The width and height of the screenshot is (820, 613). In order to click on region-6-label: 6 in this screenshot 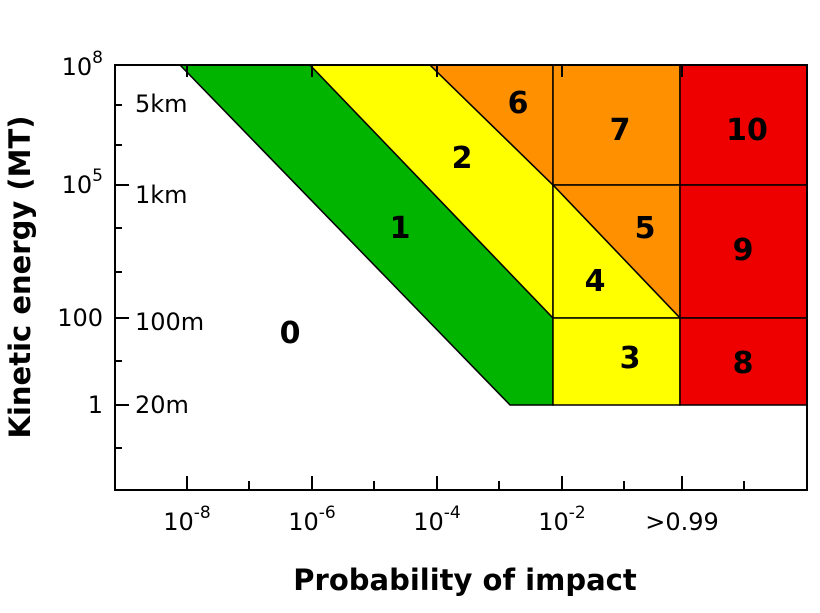, I will do `click(518, 103)`.